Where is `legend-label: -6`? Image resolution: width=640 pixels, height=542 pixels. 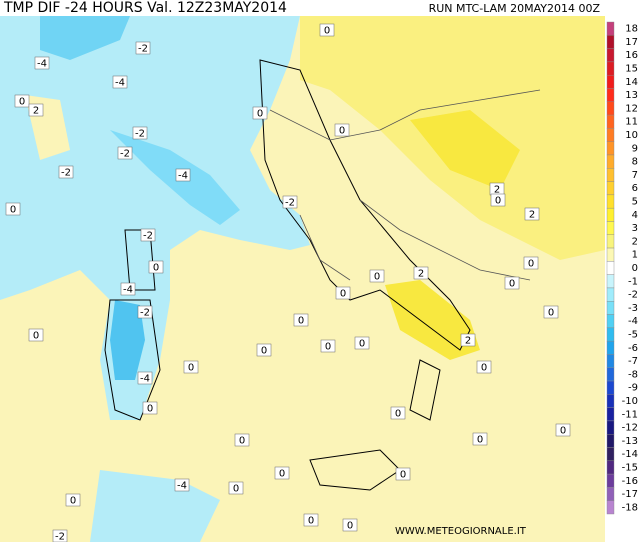
legend-label: -6 is located at coordinates (633, 348).